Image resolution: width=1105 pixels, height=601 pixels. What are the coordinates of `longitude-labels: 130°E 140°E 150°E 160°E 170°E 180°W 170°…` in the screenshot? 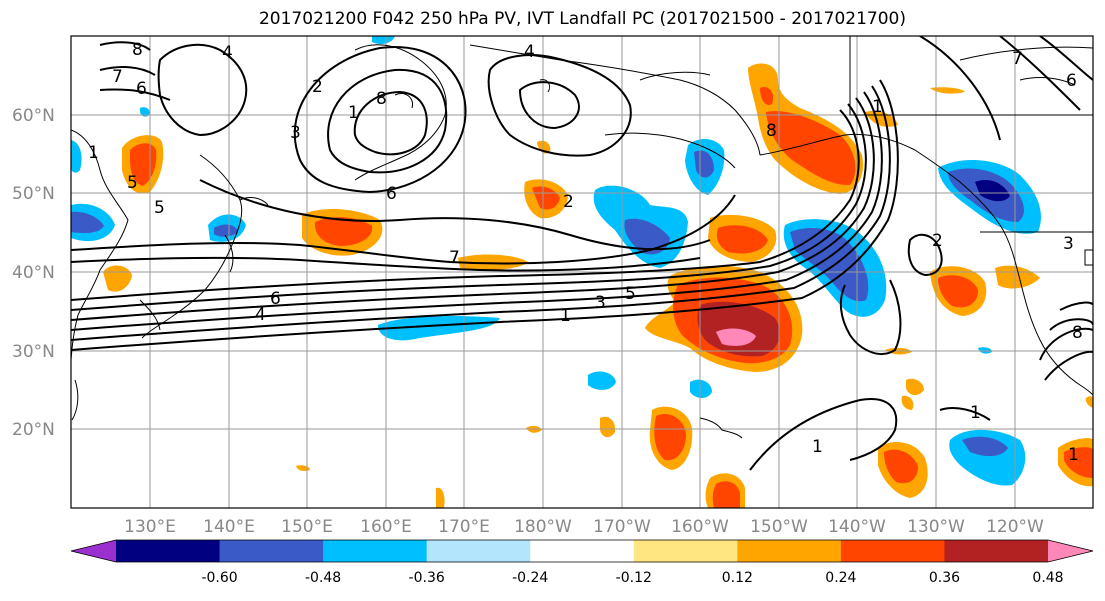 It's located at (584, 527).